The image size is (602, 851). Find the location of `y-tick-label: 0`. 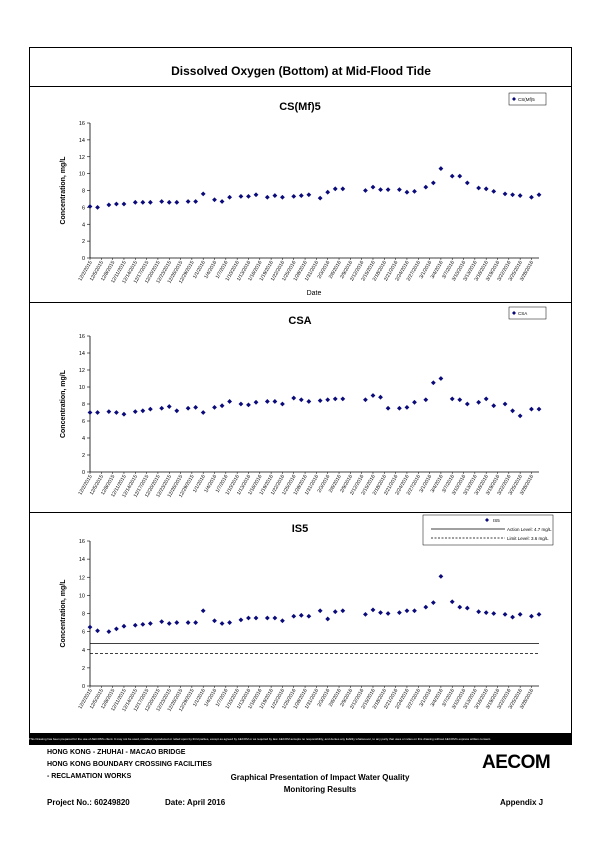

y-tick-label: 0 is located at coordinates (83, 259).